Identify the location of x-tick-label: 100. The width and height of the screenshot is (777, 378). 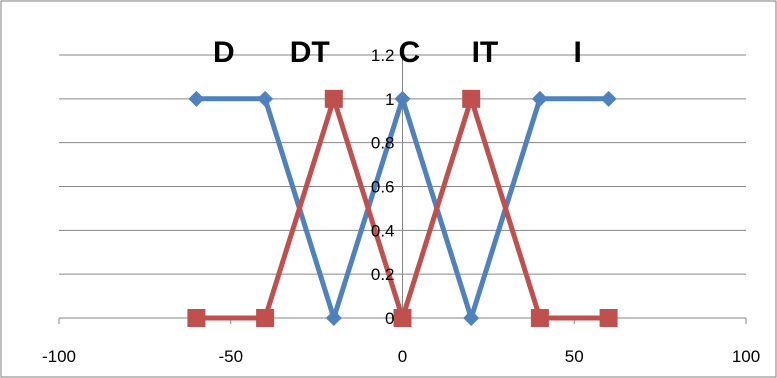
(746, 356).